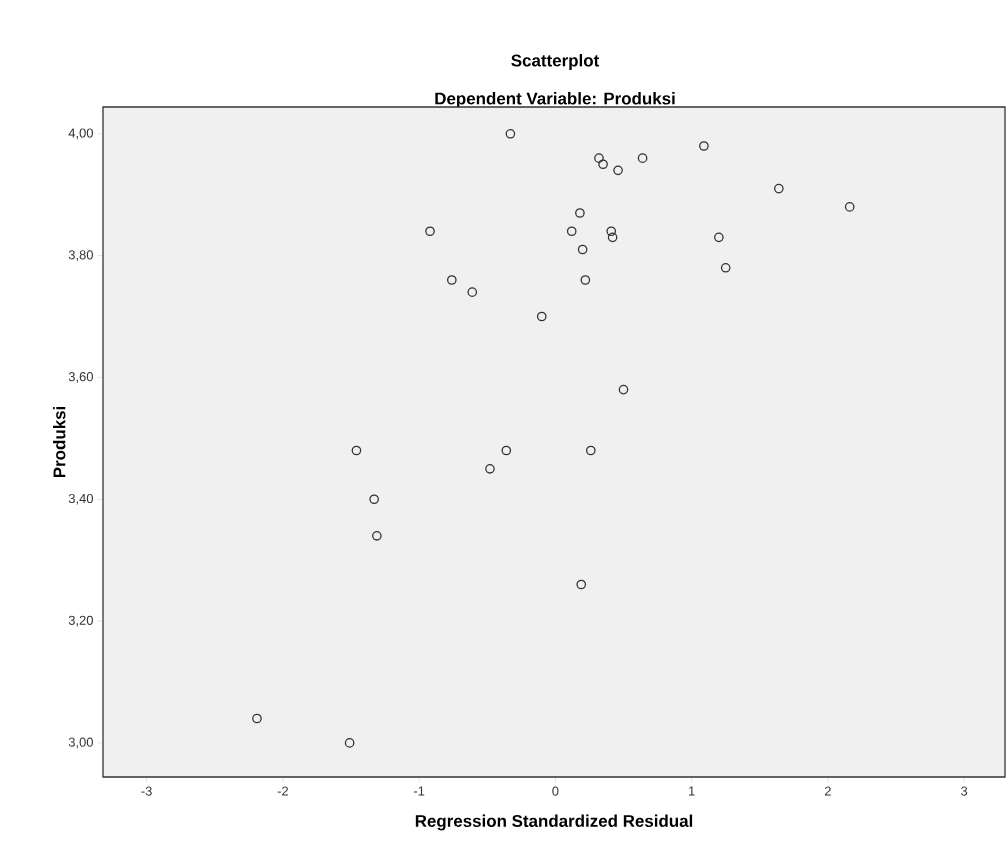 Image resolution: width=1007 pixels, height=864 pixels. What do you see at coordinates (146, 791) in the screenshot?
I see `x-tick-label: -3` at bounding box center [146, 791].